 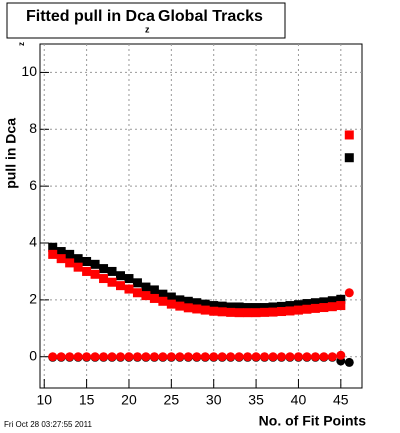 What do you see at coordinates (33, 242) in the screenshot?
I see `y-tick-label: 4` at bounding box center [33, 242].